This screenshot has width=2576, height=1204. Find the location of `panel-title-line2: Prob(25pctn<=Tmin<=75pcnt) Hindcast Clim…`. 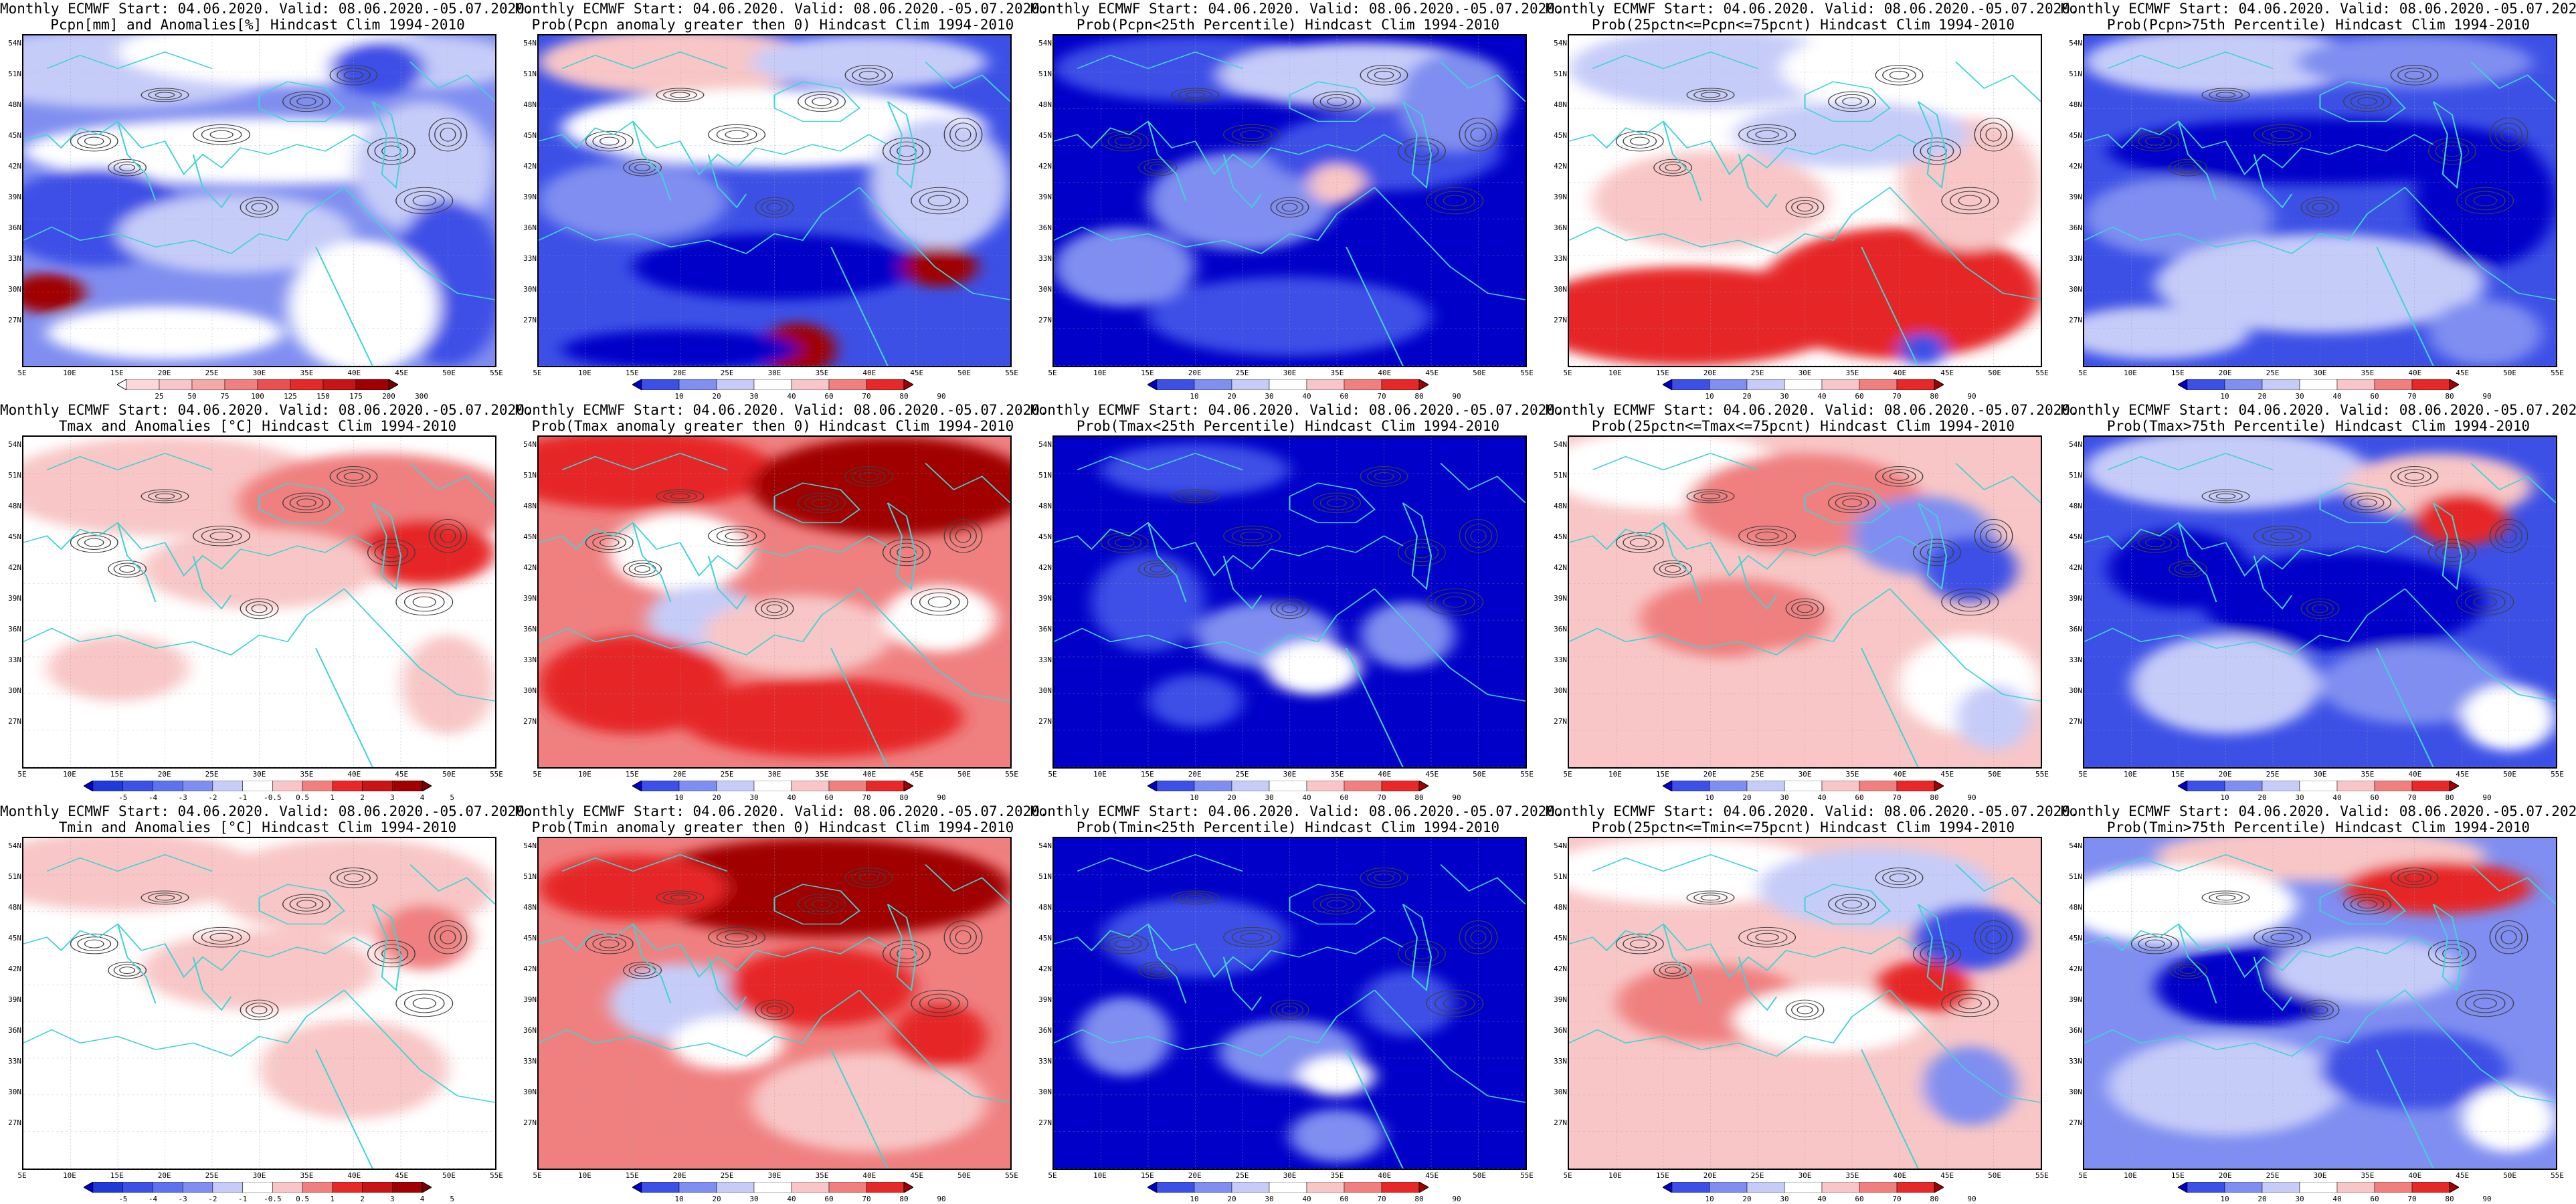

panel-title-line2: Prob(25pctn<=Tmin<=75pcnt) Hindcast Clim… is located at coordinates (1803, 827).